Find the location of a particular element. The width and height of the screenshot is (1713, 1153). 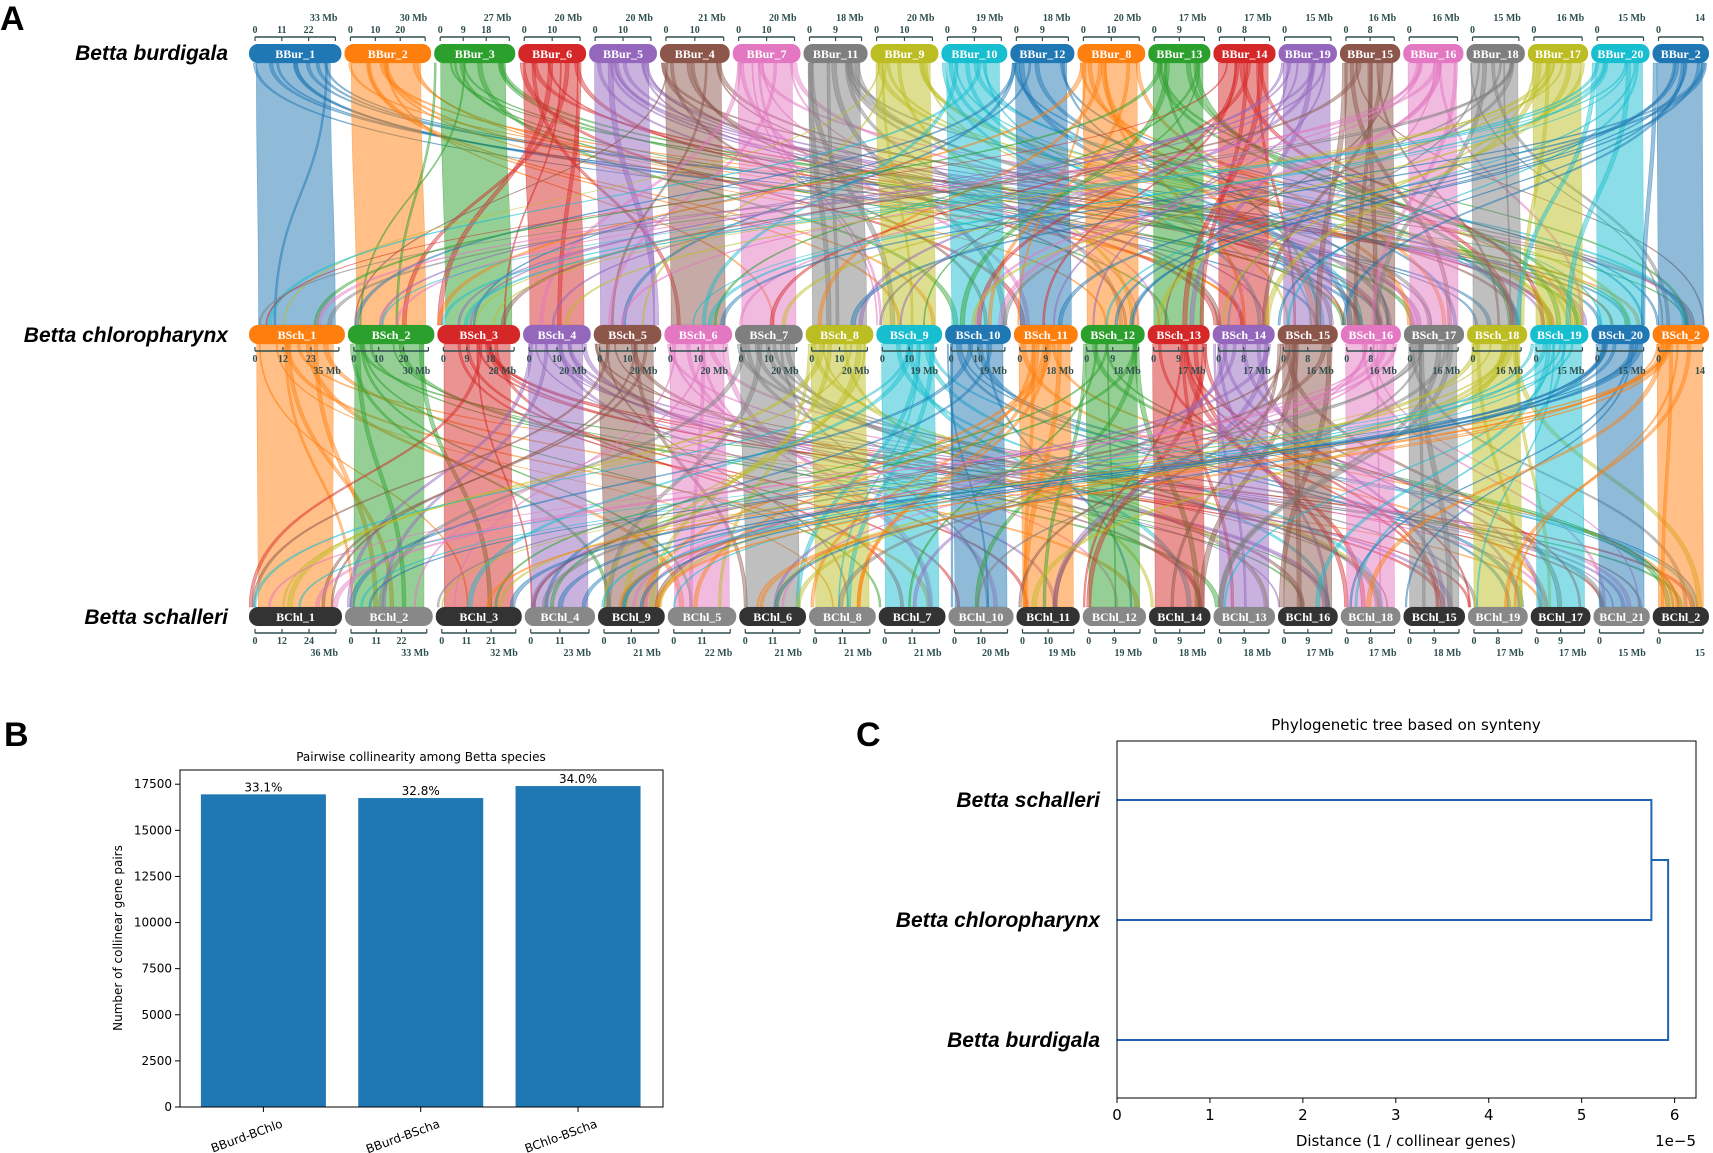

y-tick-label: 15000 is located at coordinates (153, 830).